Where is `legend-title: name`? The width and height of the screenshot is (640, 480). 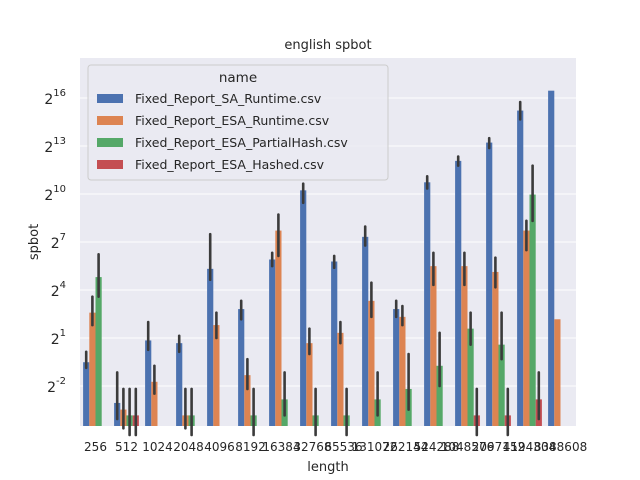
legend-title: name is located at coordinates (238, 78).